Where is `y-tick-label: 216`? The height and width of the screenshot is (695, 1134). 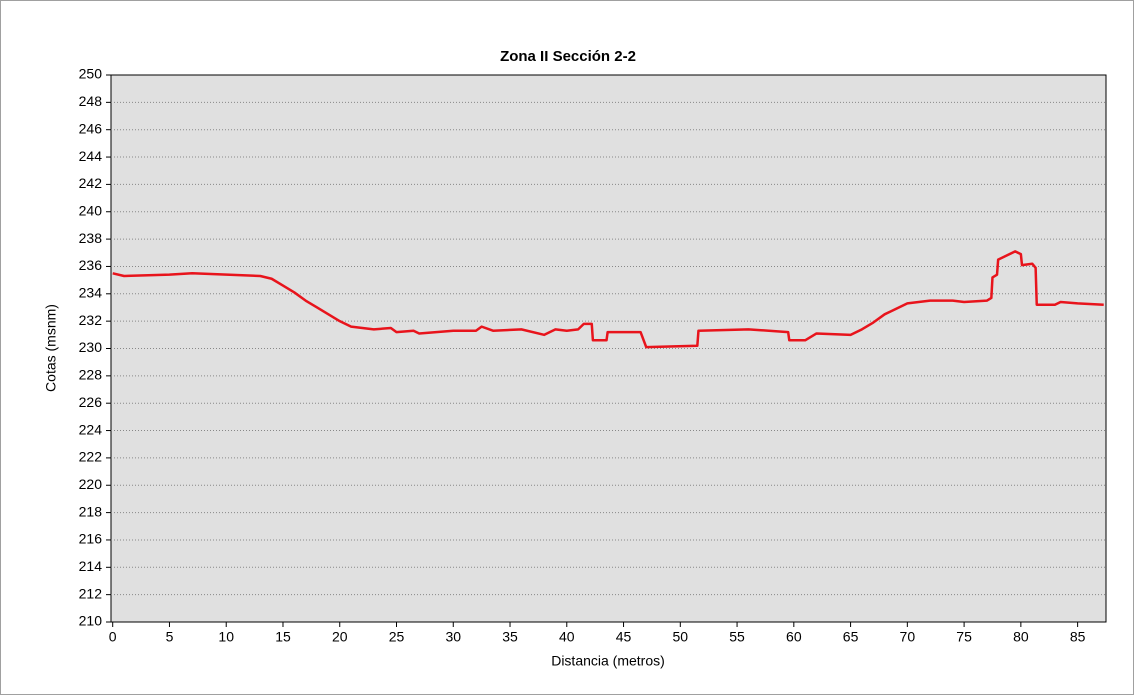
y-tick-label: 216 is located at coordinates (91, 539).